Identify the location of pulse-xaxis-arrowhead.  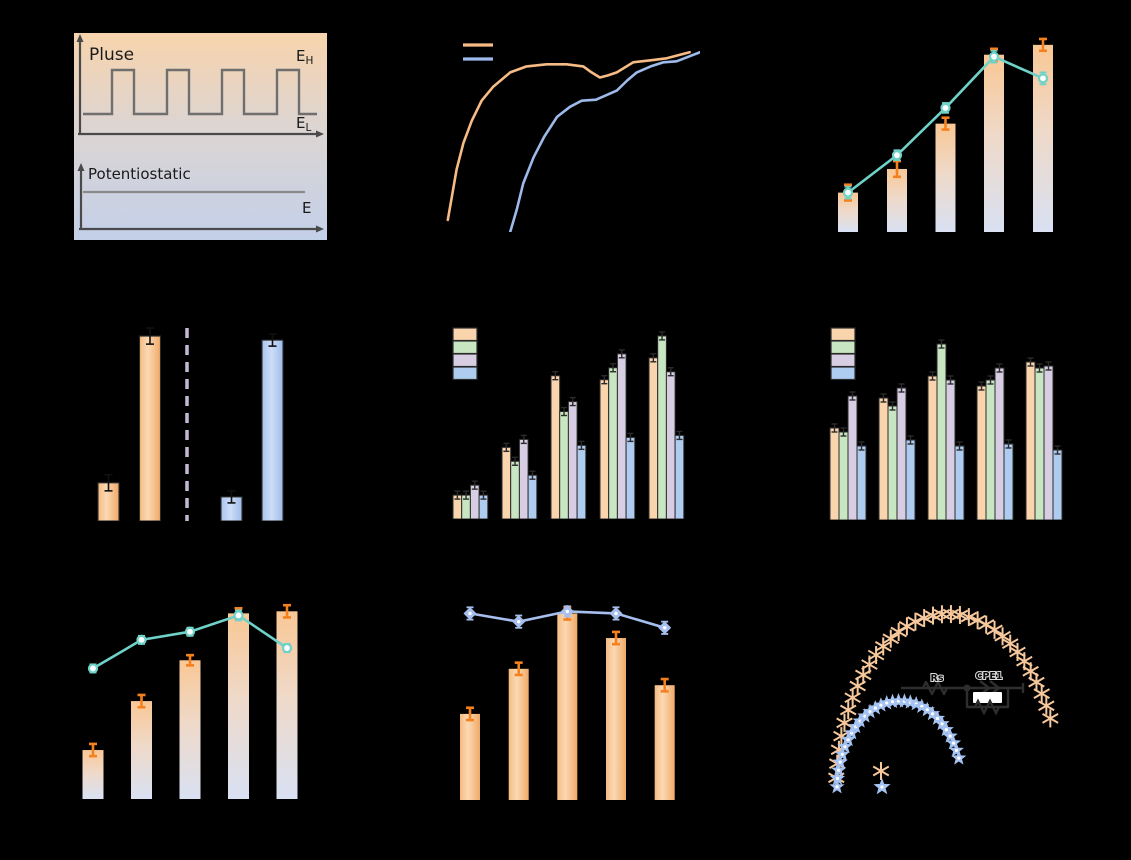
(320, 134).